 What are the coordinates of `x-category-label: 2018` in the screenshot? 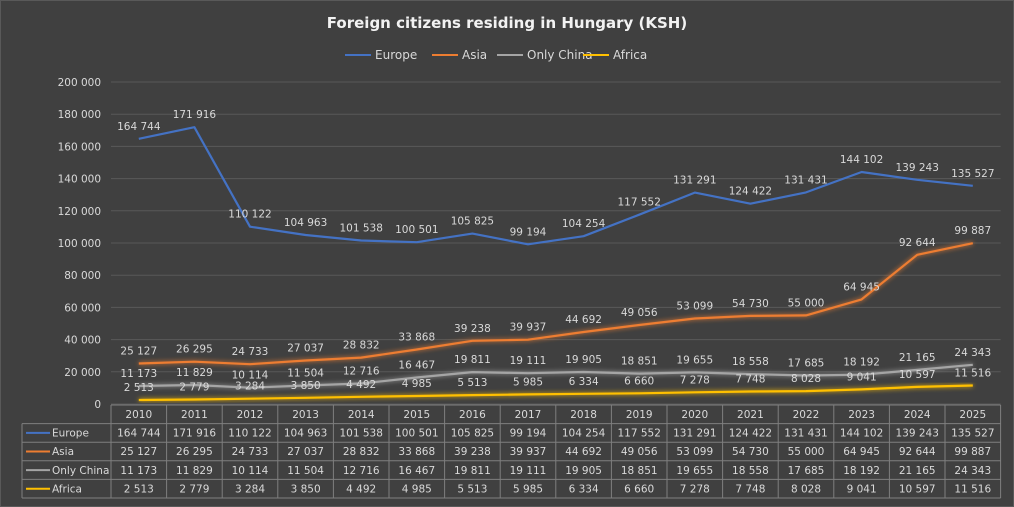 It's located at (583, 415).